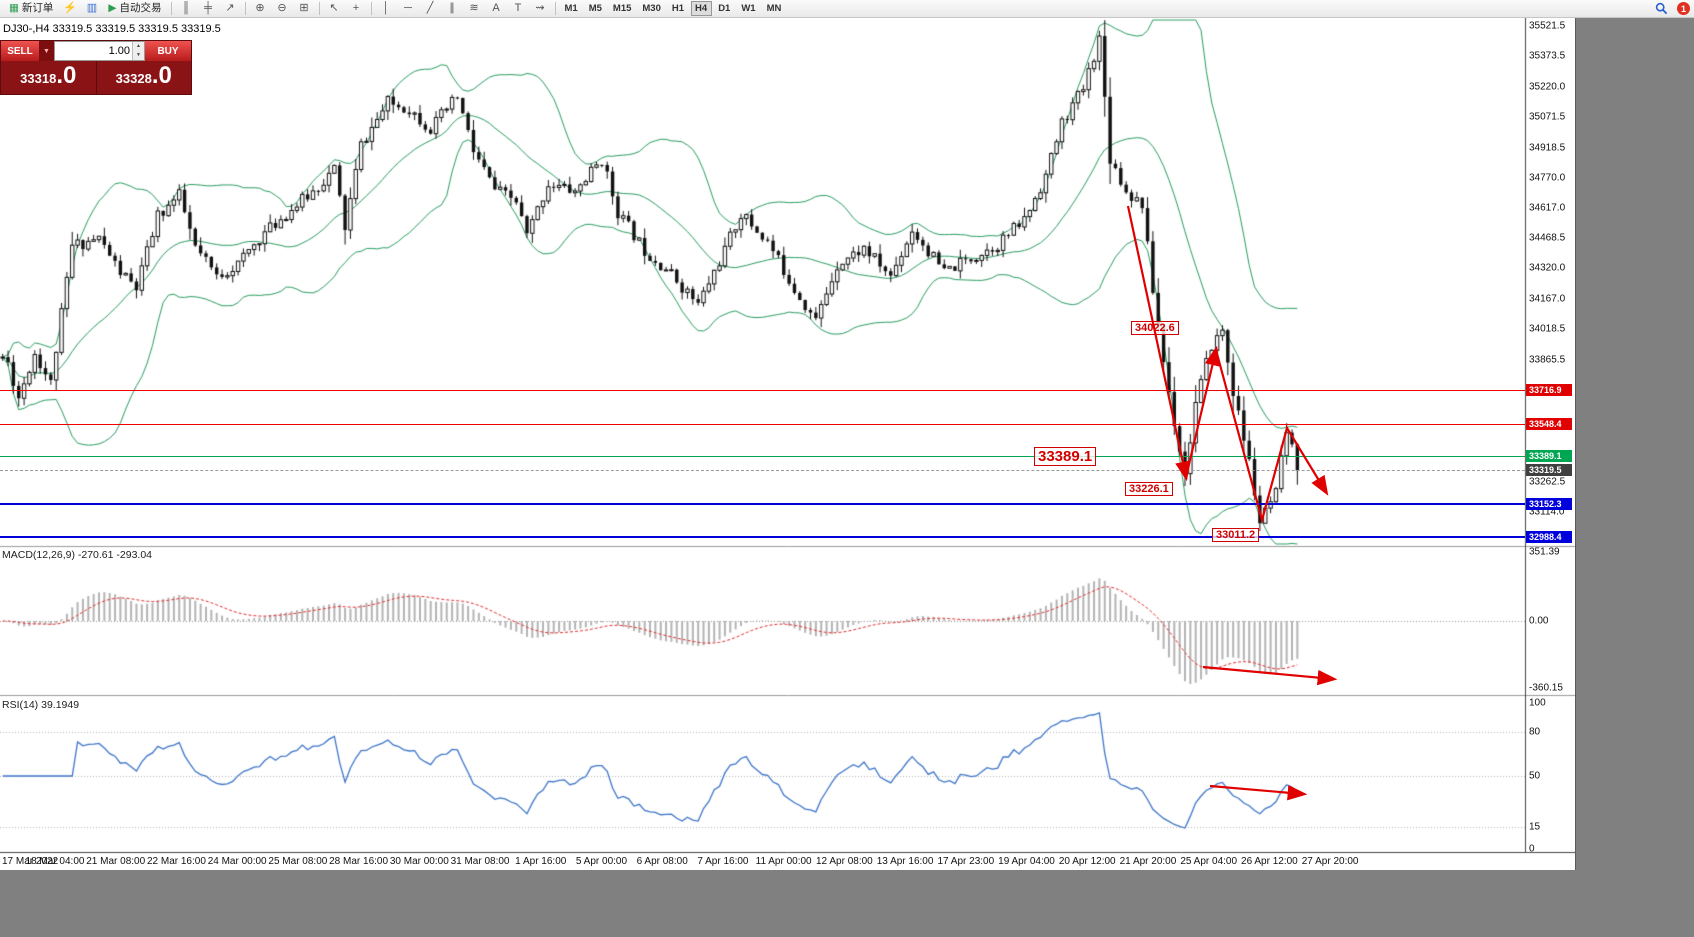  Describe the element at coordinates (1549, 537) in the screenshot. I see `support-line-32988-tag: 32988.4` at that location.